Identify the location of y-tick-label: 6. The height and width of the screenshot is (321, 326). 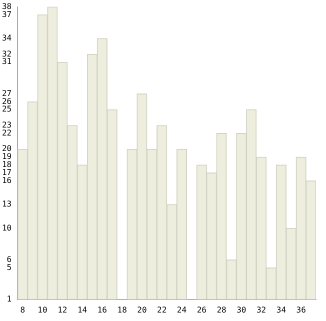
(9, 259).